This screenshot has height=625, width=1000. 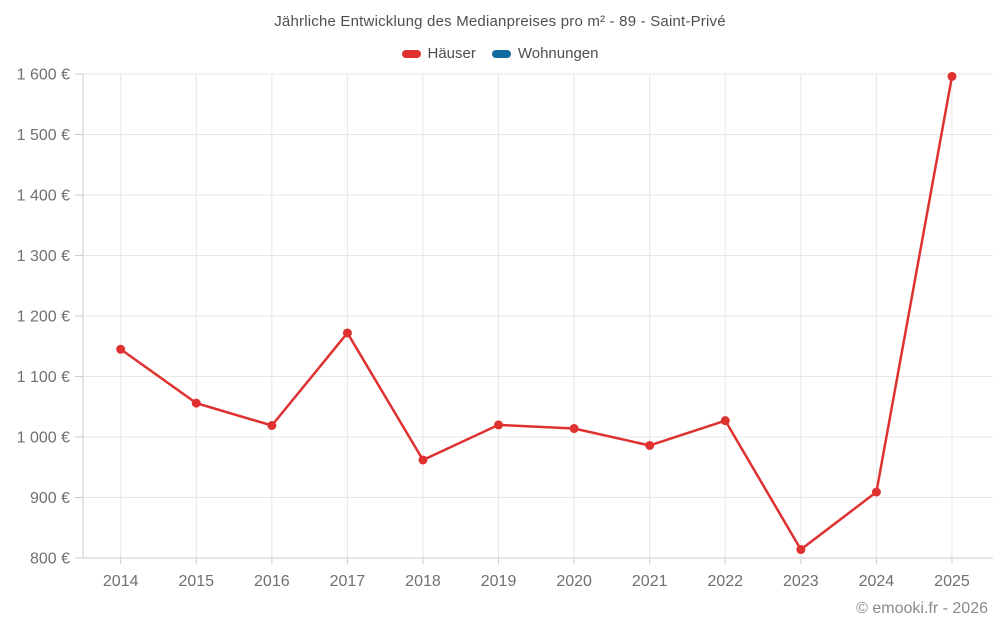 I want to click on legend: Häuser Wohnungen, so click(x=500, y=53).